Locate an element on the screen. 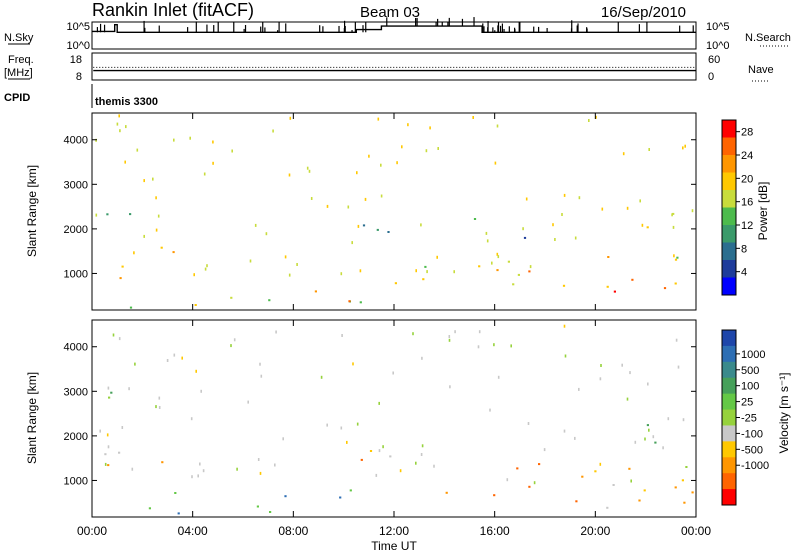  power-ylabel: Slant Range [km] is located at coordinates (32, 211).